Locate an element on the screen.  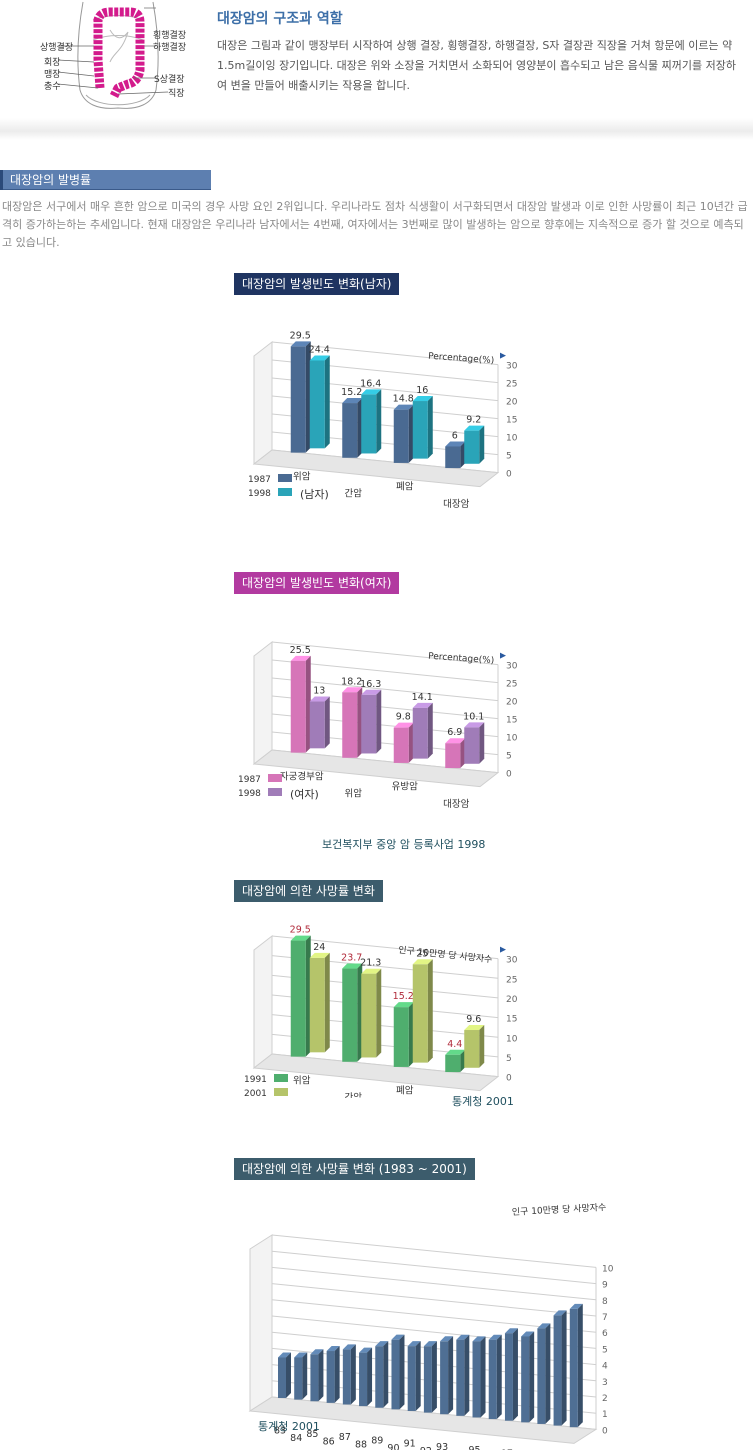
x-tick-label: 95 is located at coordinates (474, 1447).